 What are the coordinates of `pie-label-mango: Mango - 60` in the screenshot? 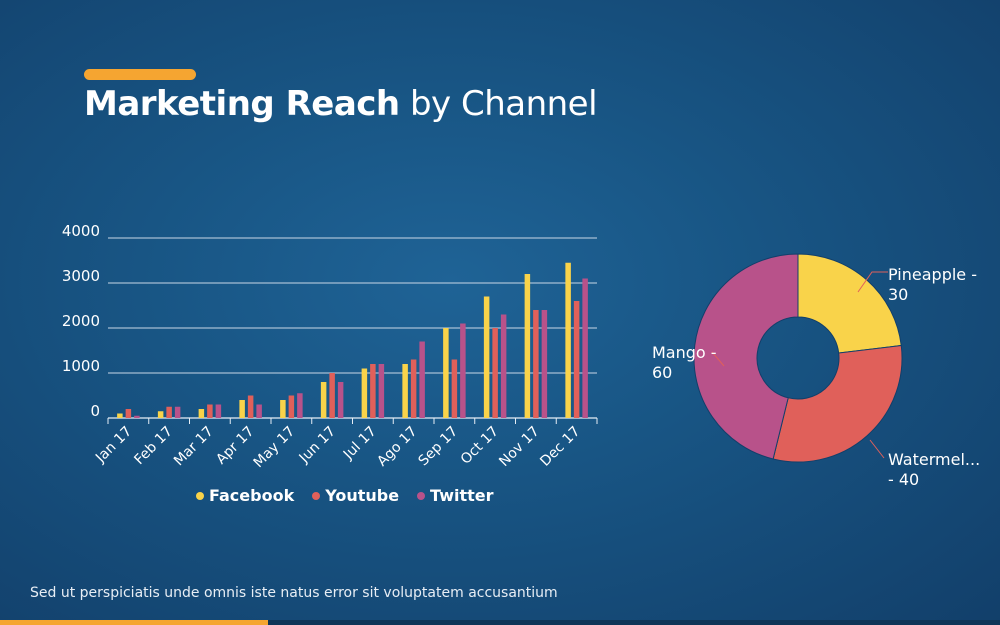 It's located at (684, 362).